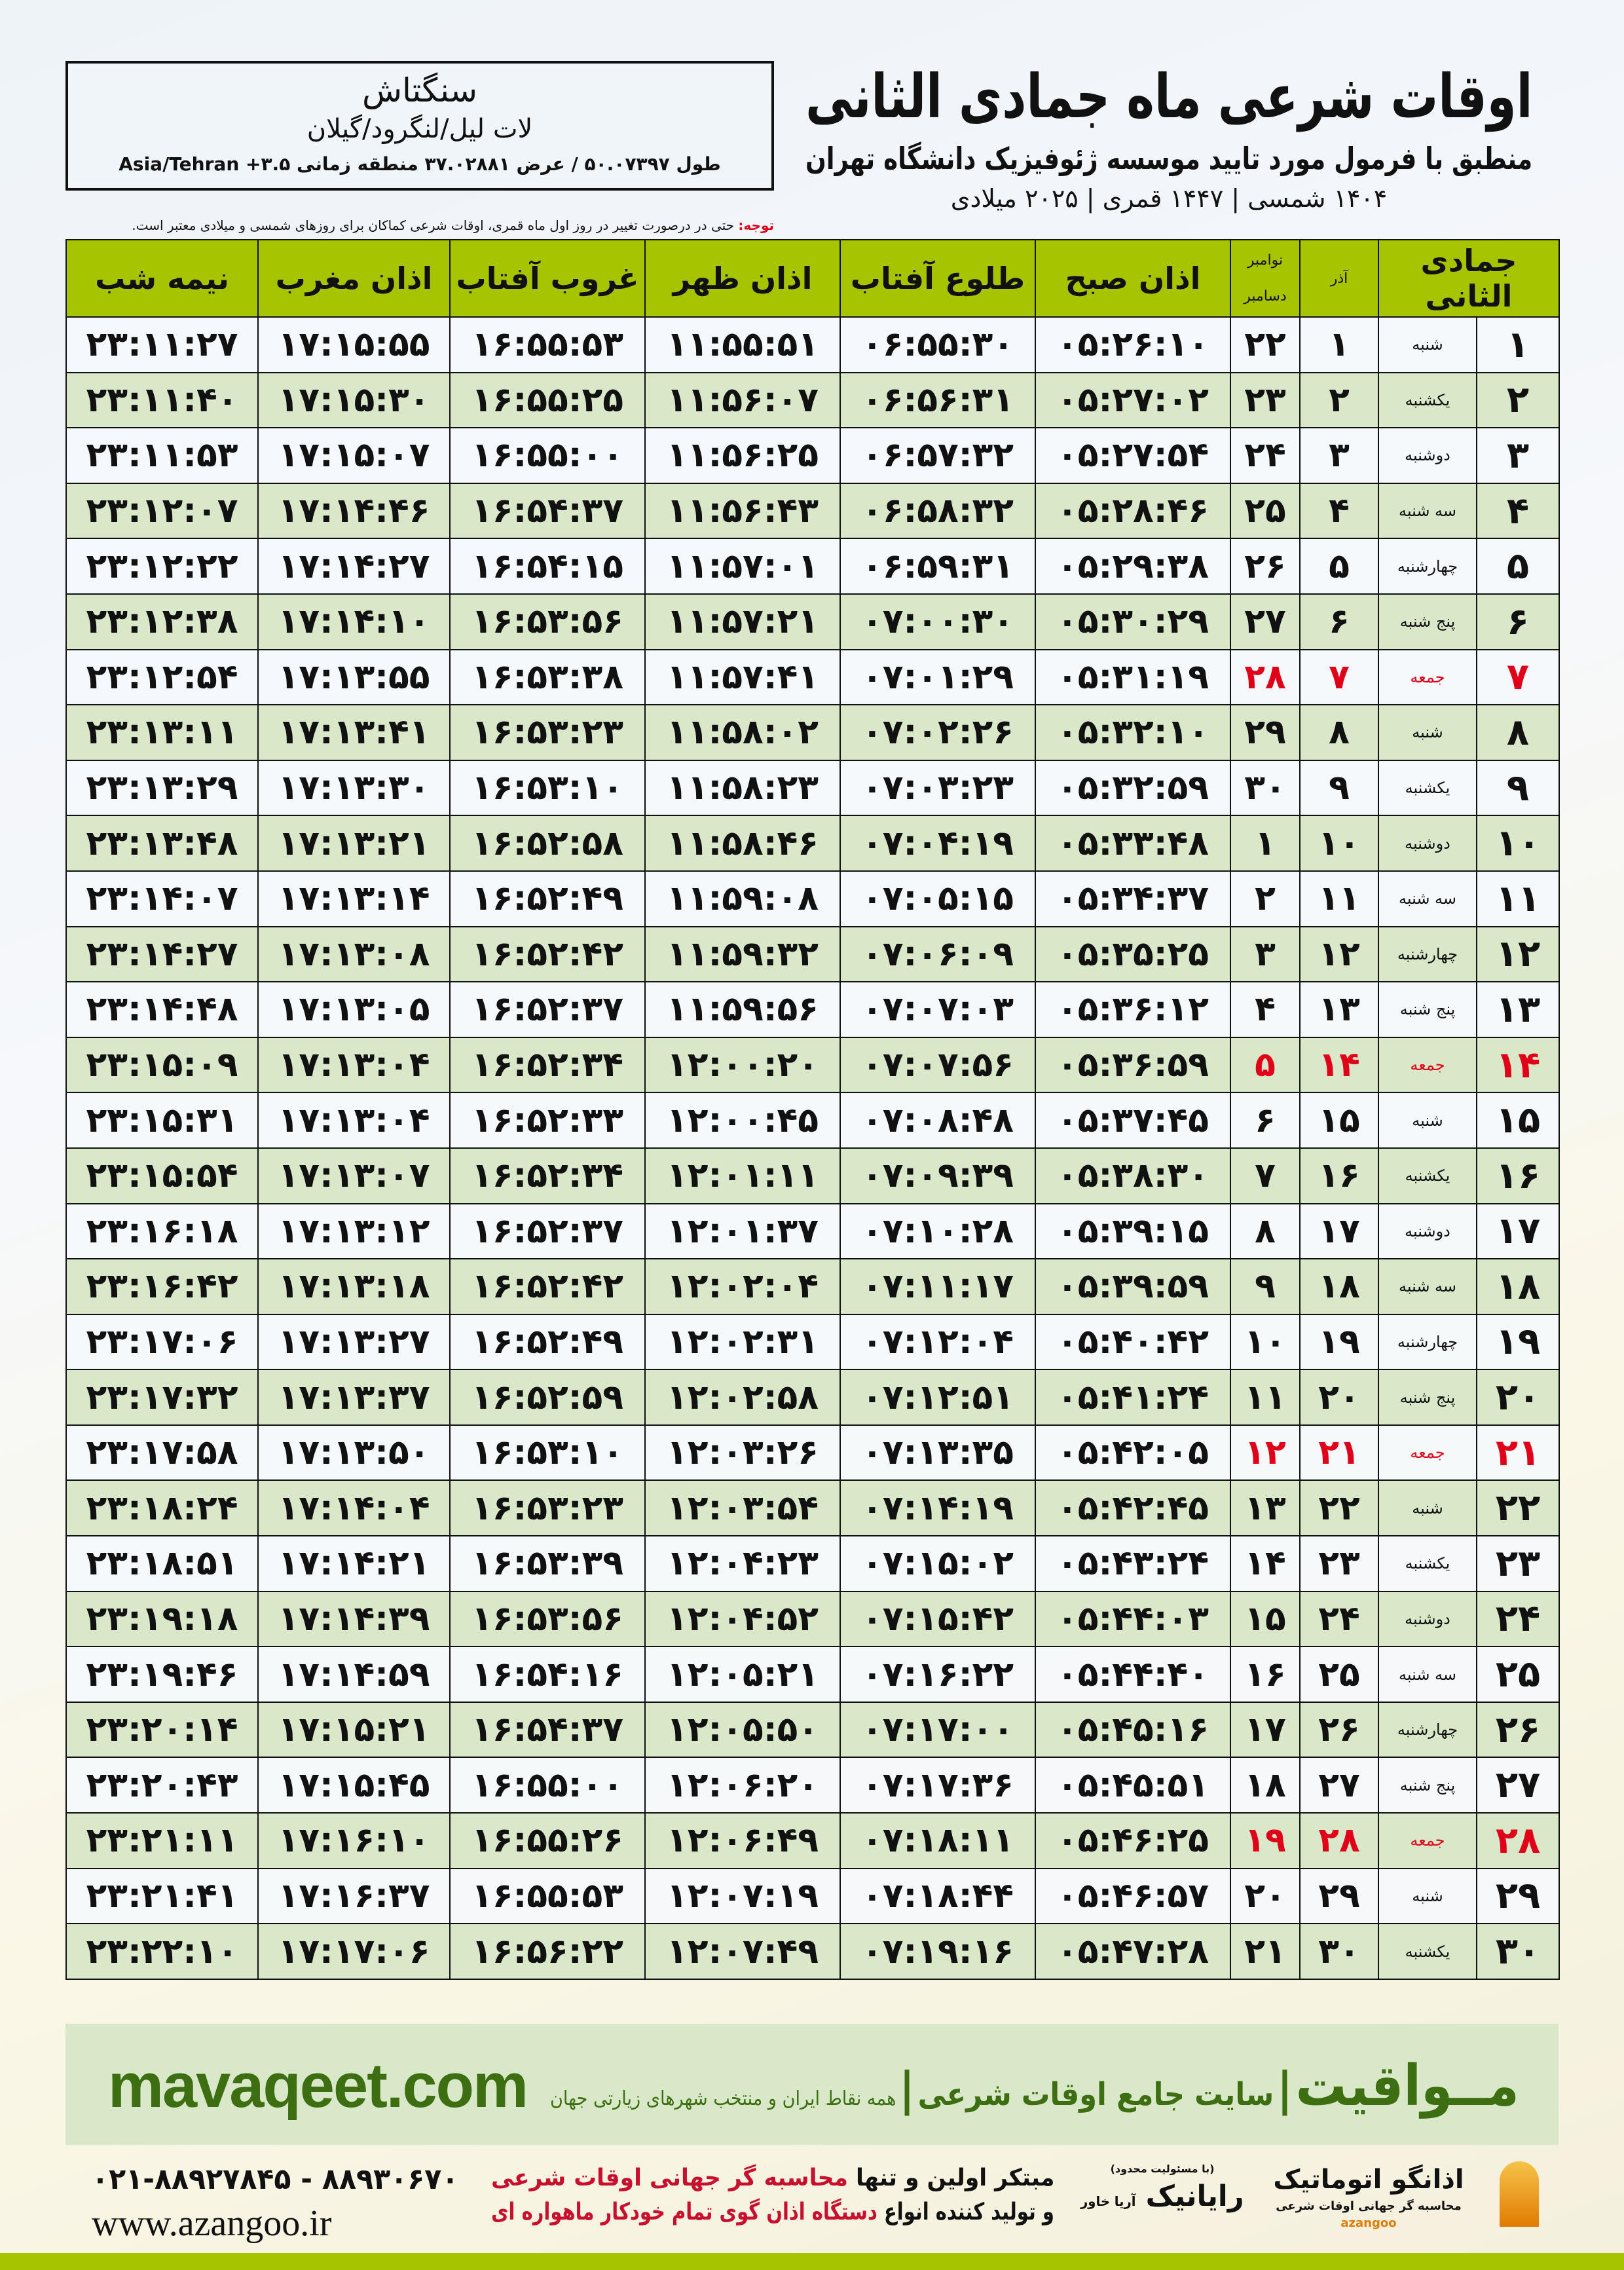 This screenshot has height=2270, width=1624. I want to click on gregorian-date: ۲۵, so click(1265, 511).